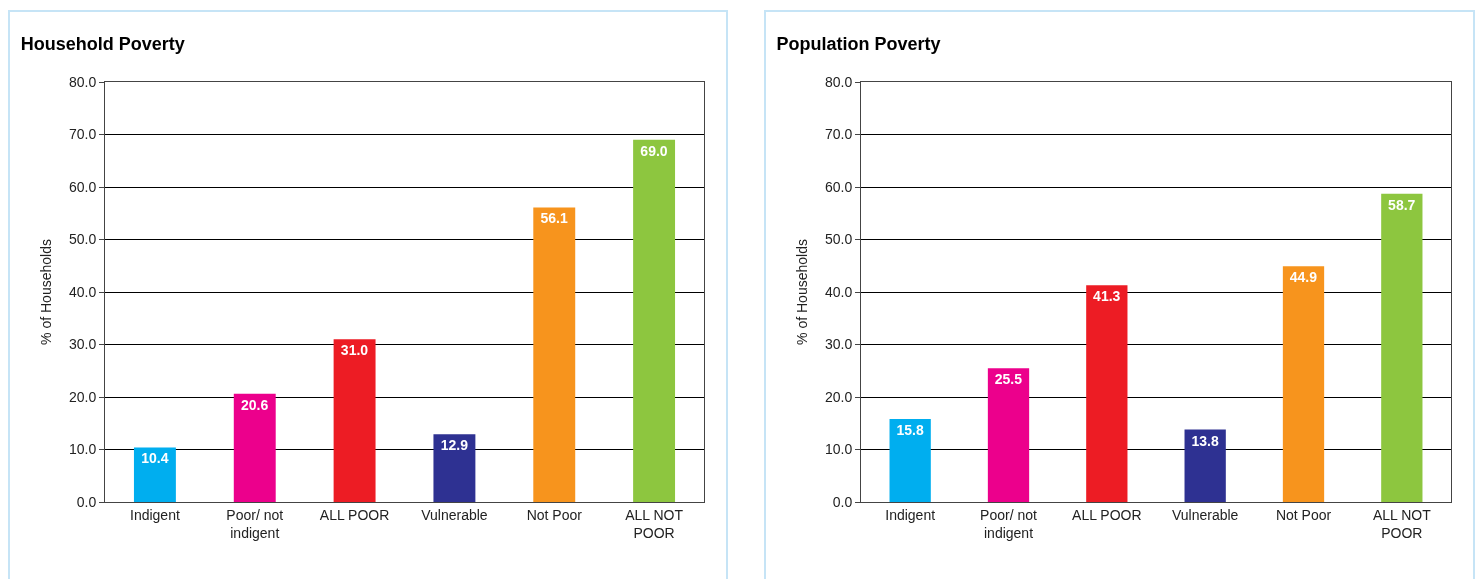  Describe the element at coordinates (1008, 379) in the screenshot. I see `data-label: 25.5` at that location.